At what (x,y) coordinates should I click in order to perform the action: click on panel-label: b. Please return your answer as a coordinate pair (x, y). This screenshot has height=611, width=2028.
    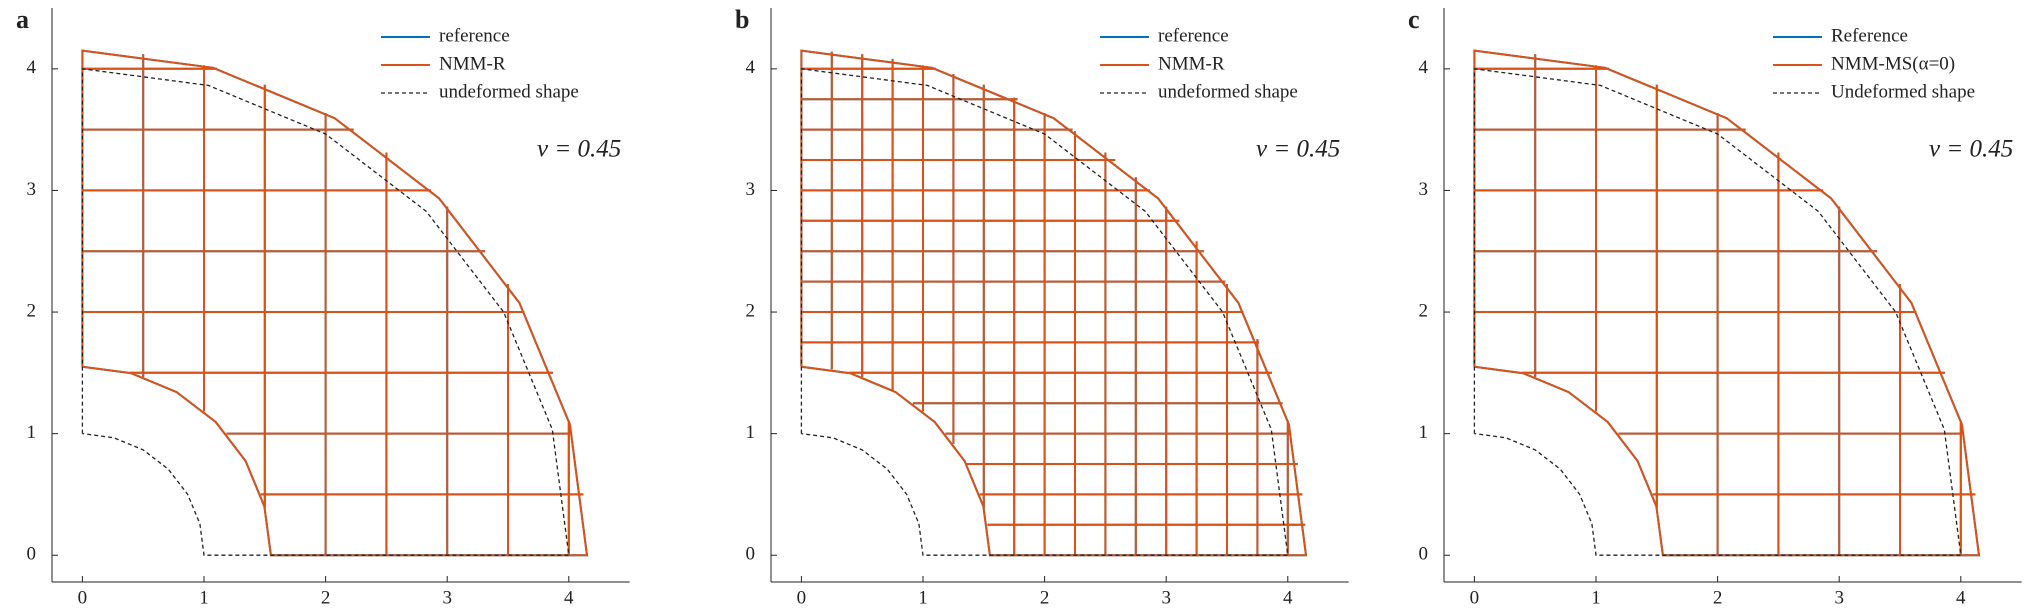
    Looking at the image, I should click on (742, 19).